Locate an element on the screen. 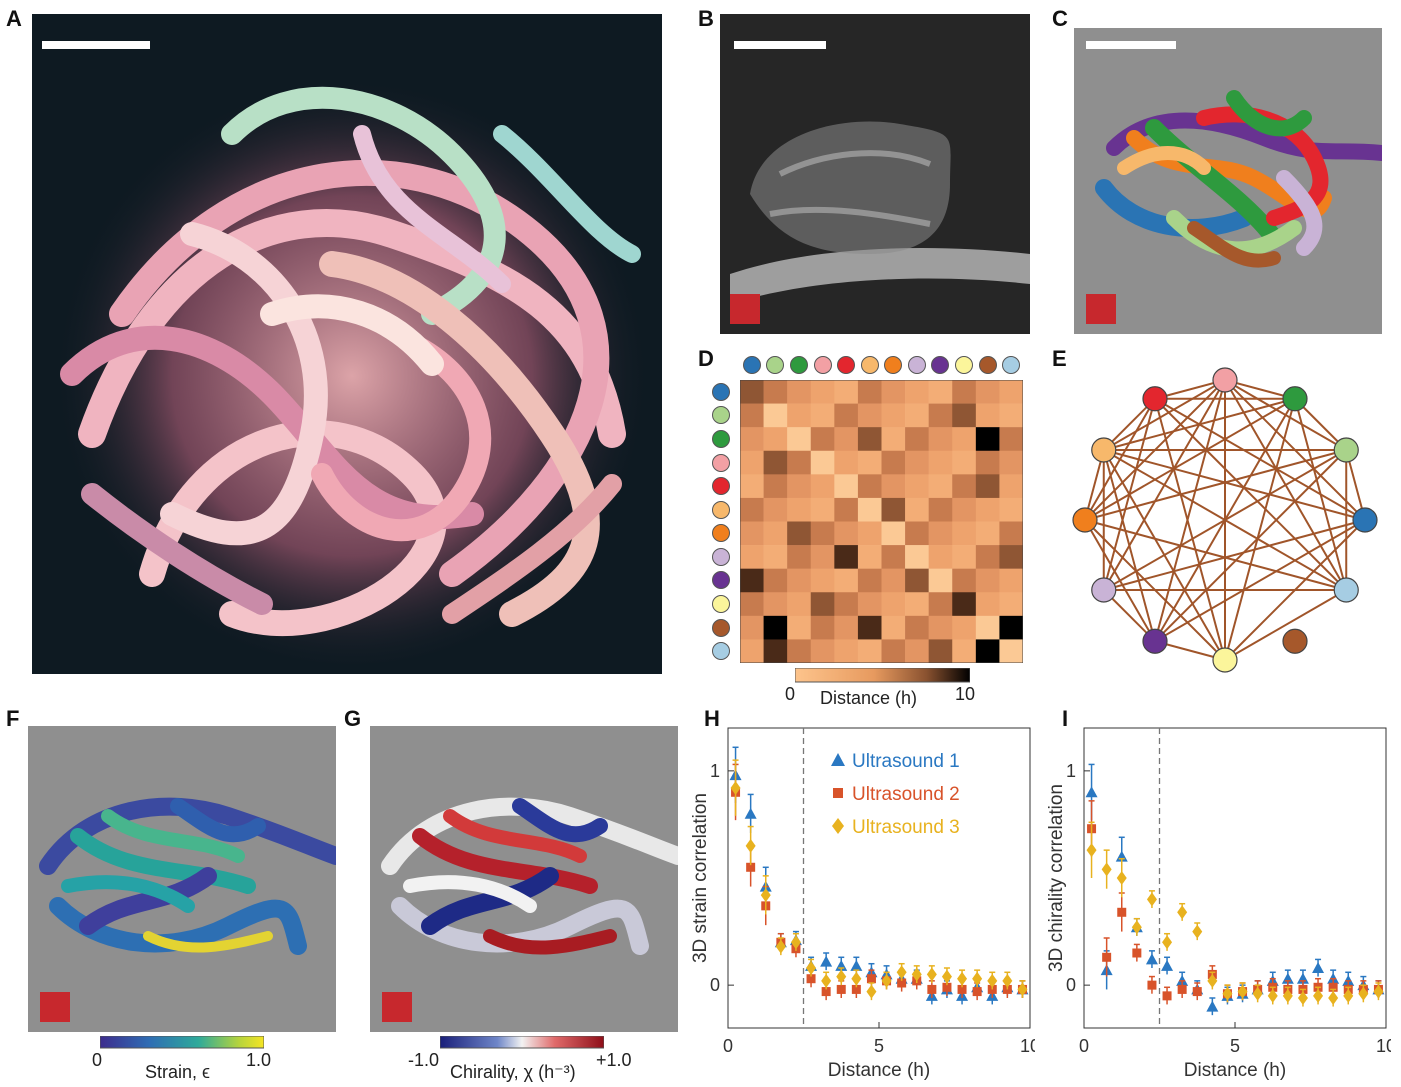  distance-colorbar is located at coordinates (882, 675).